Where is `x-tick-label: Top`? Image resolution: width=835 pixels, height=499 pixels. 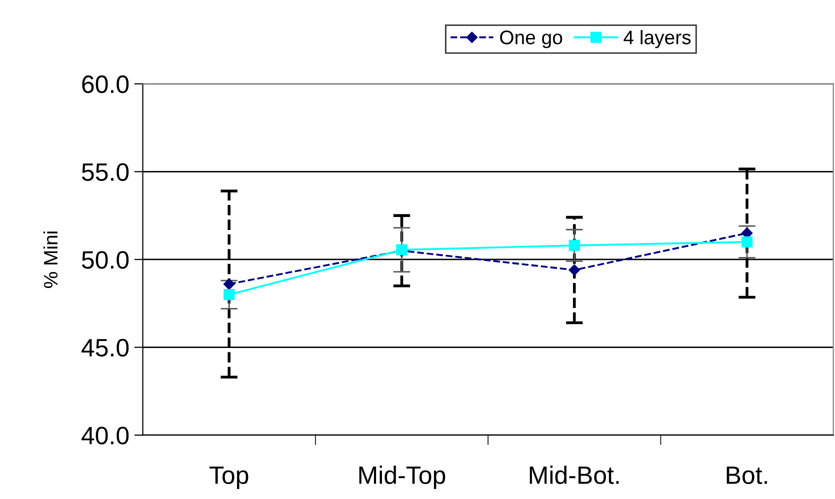
x-tick-label: Top is located at coordinates (229, 477).